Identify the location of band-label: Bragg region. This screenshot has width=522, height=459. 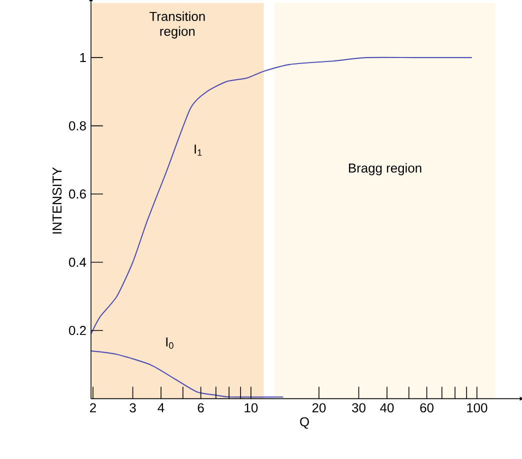
(385, 169).